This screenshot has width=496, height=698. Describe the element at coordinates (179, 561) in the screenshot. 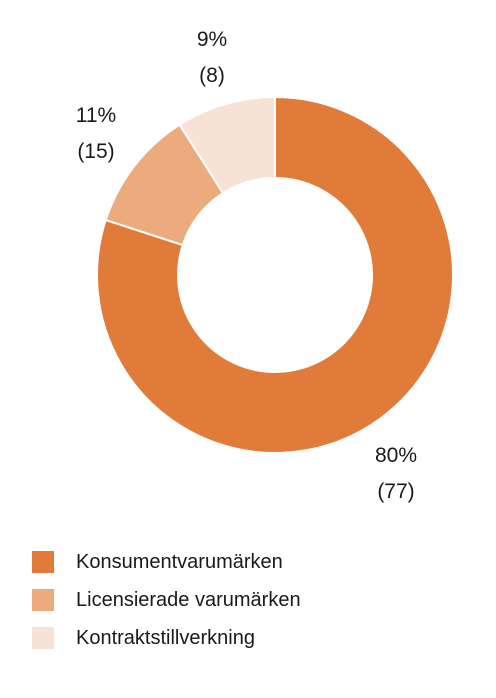

I see `legend-label: Konsumentvarumärken` at that location.